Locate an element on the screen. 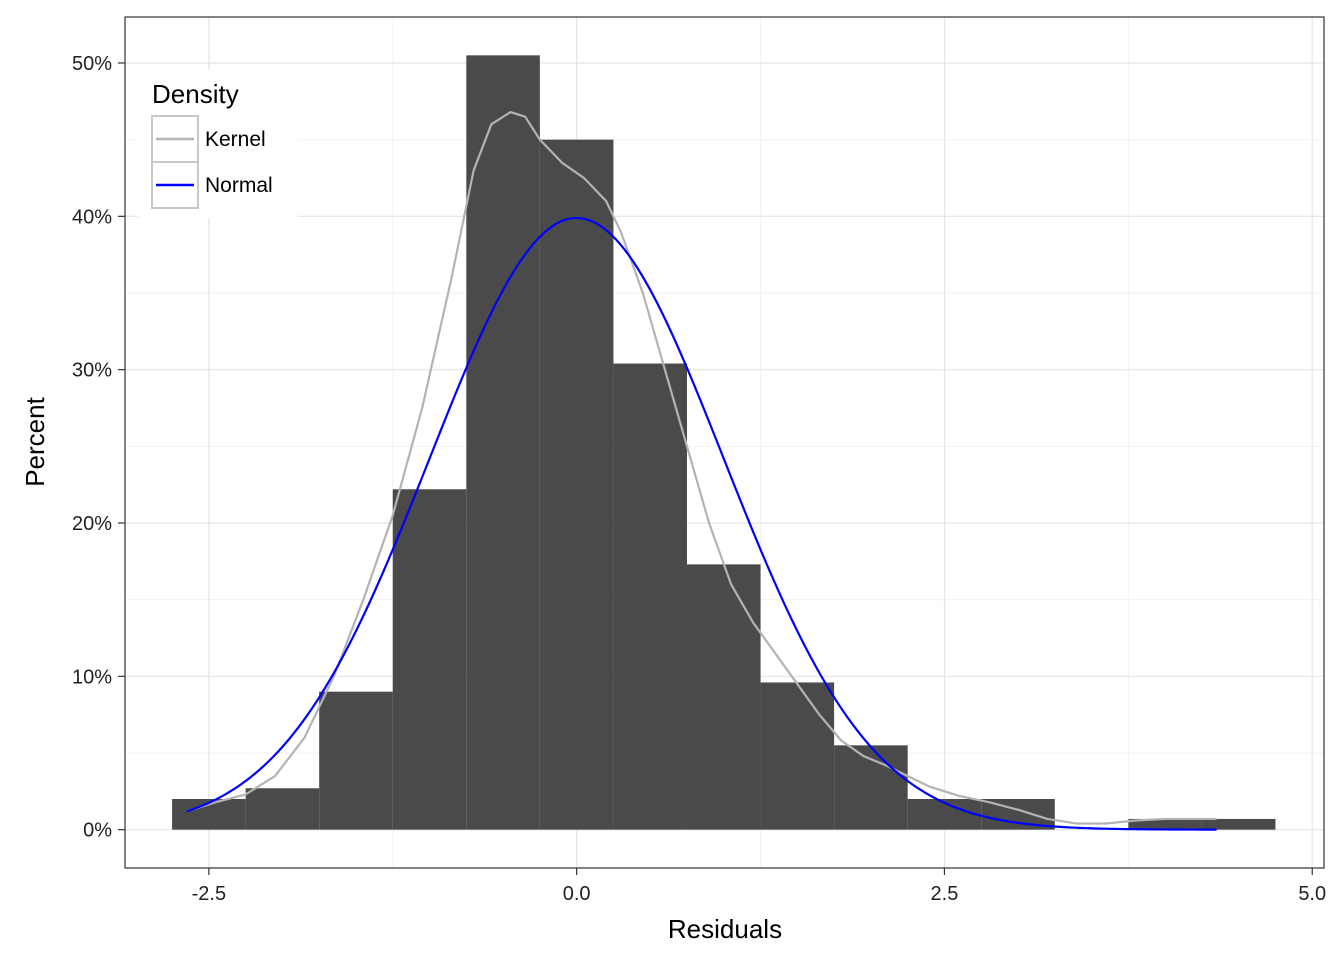  y-tick-label: 50% is located at coordinates (92, 64).